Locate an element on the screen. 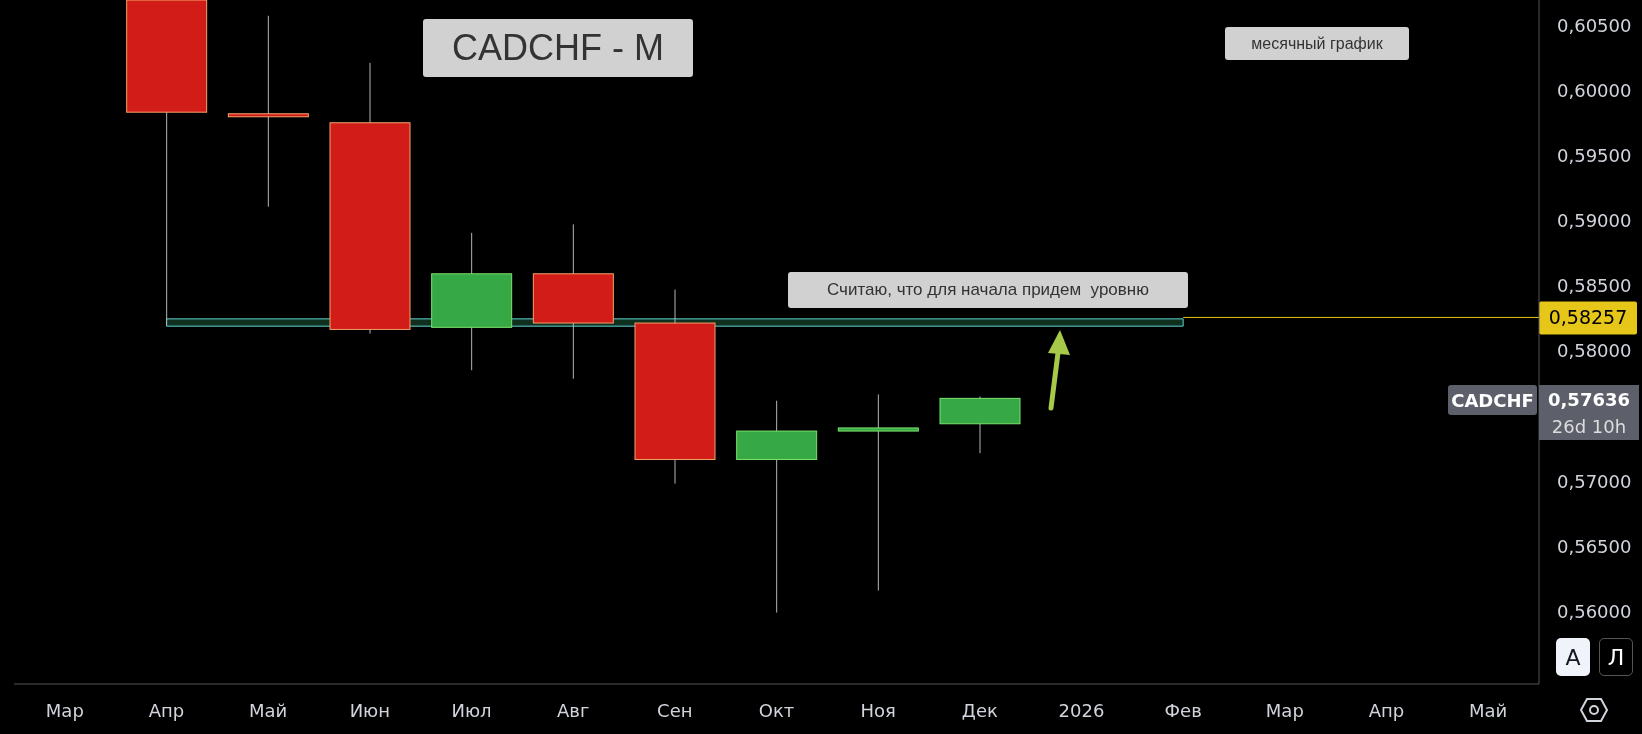 The width and height of the screenshot is (1642, 734). x-tick-label: Дек is located at coordinates (979, 710).